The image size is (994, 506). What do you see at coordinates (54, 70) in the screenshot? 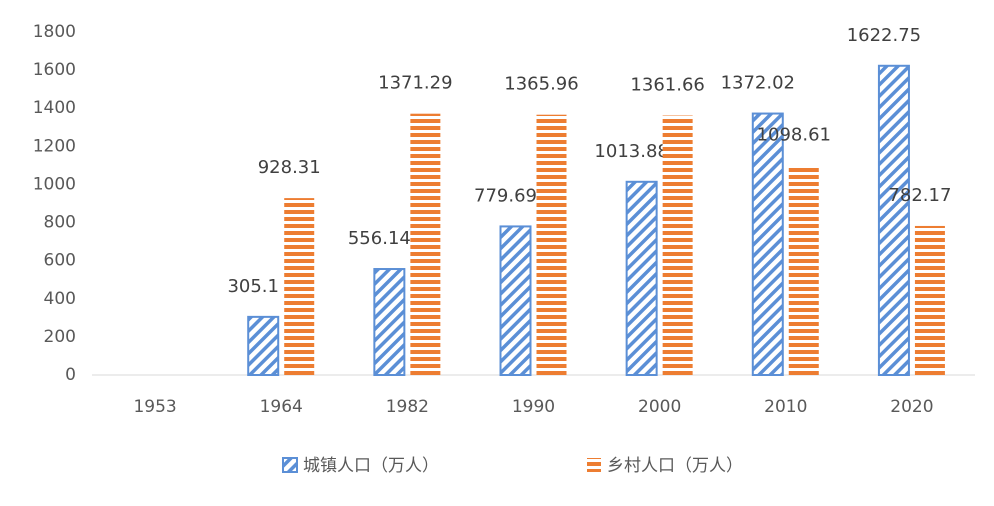
I see `y-tick-label: 1600` at bounding box center [54, 70].